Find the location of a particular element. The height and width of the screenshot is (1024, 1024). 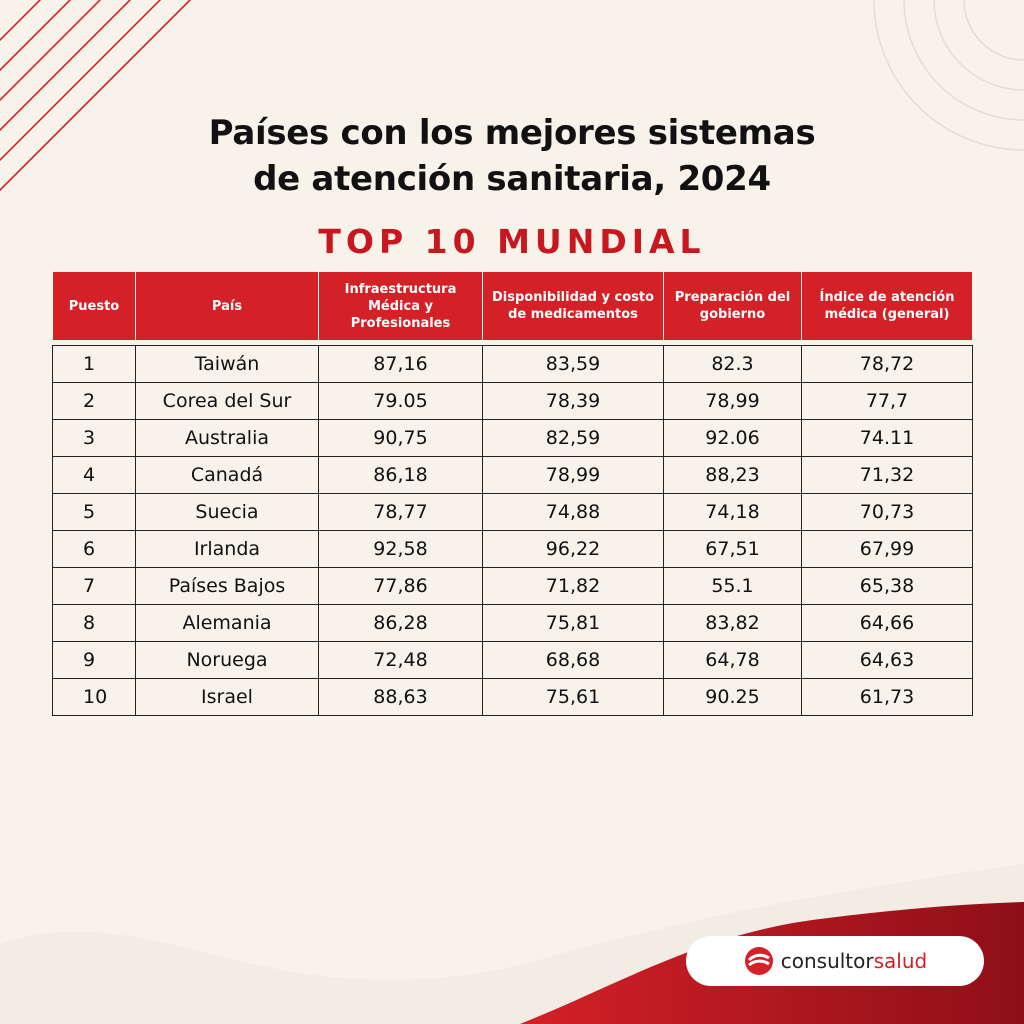

cell-indice: 64,66 is located at coordinates (887, 623).